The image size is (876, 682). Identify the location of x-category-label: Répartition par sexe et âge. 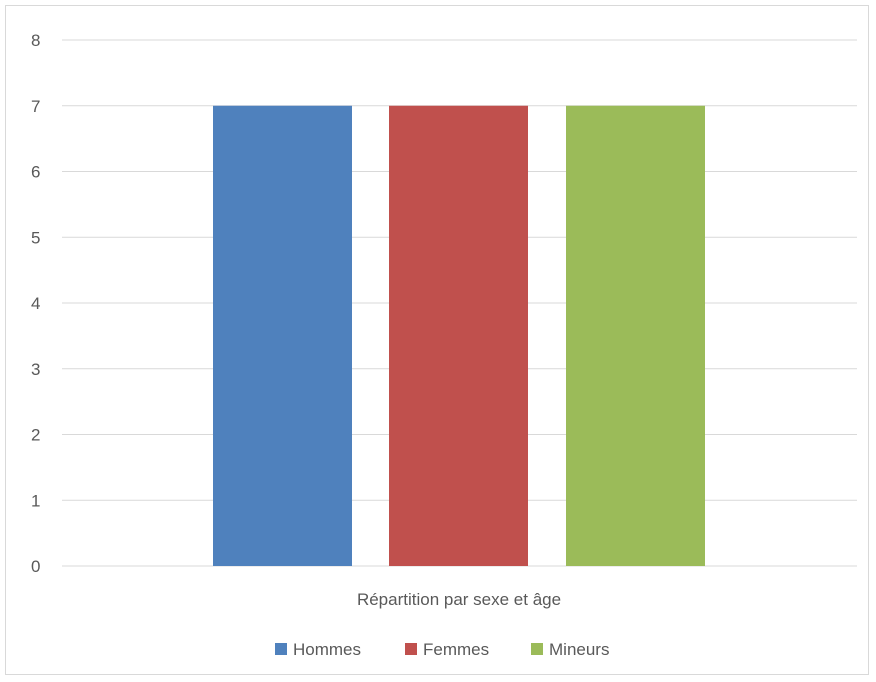
(459, 599).